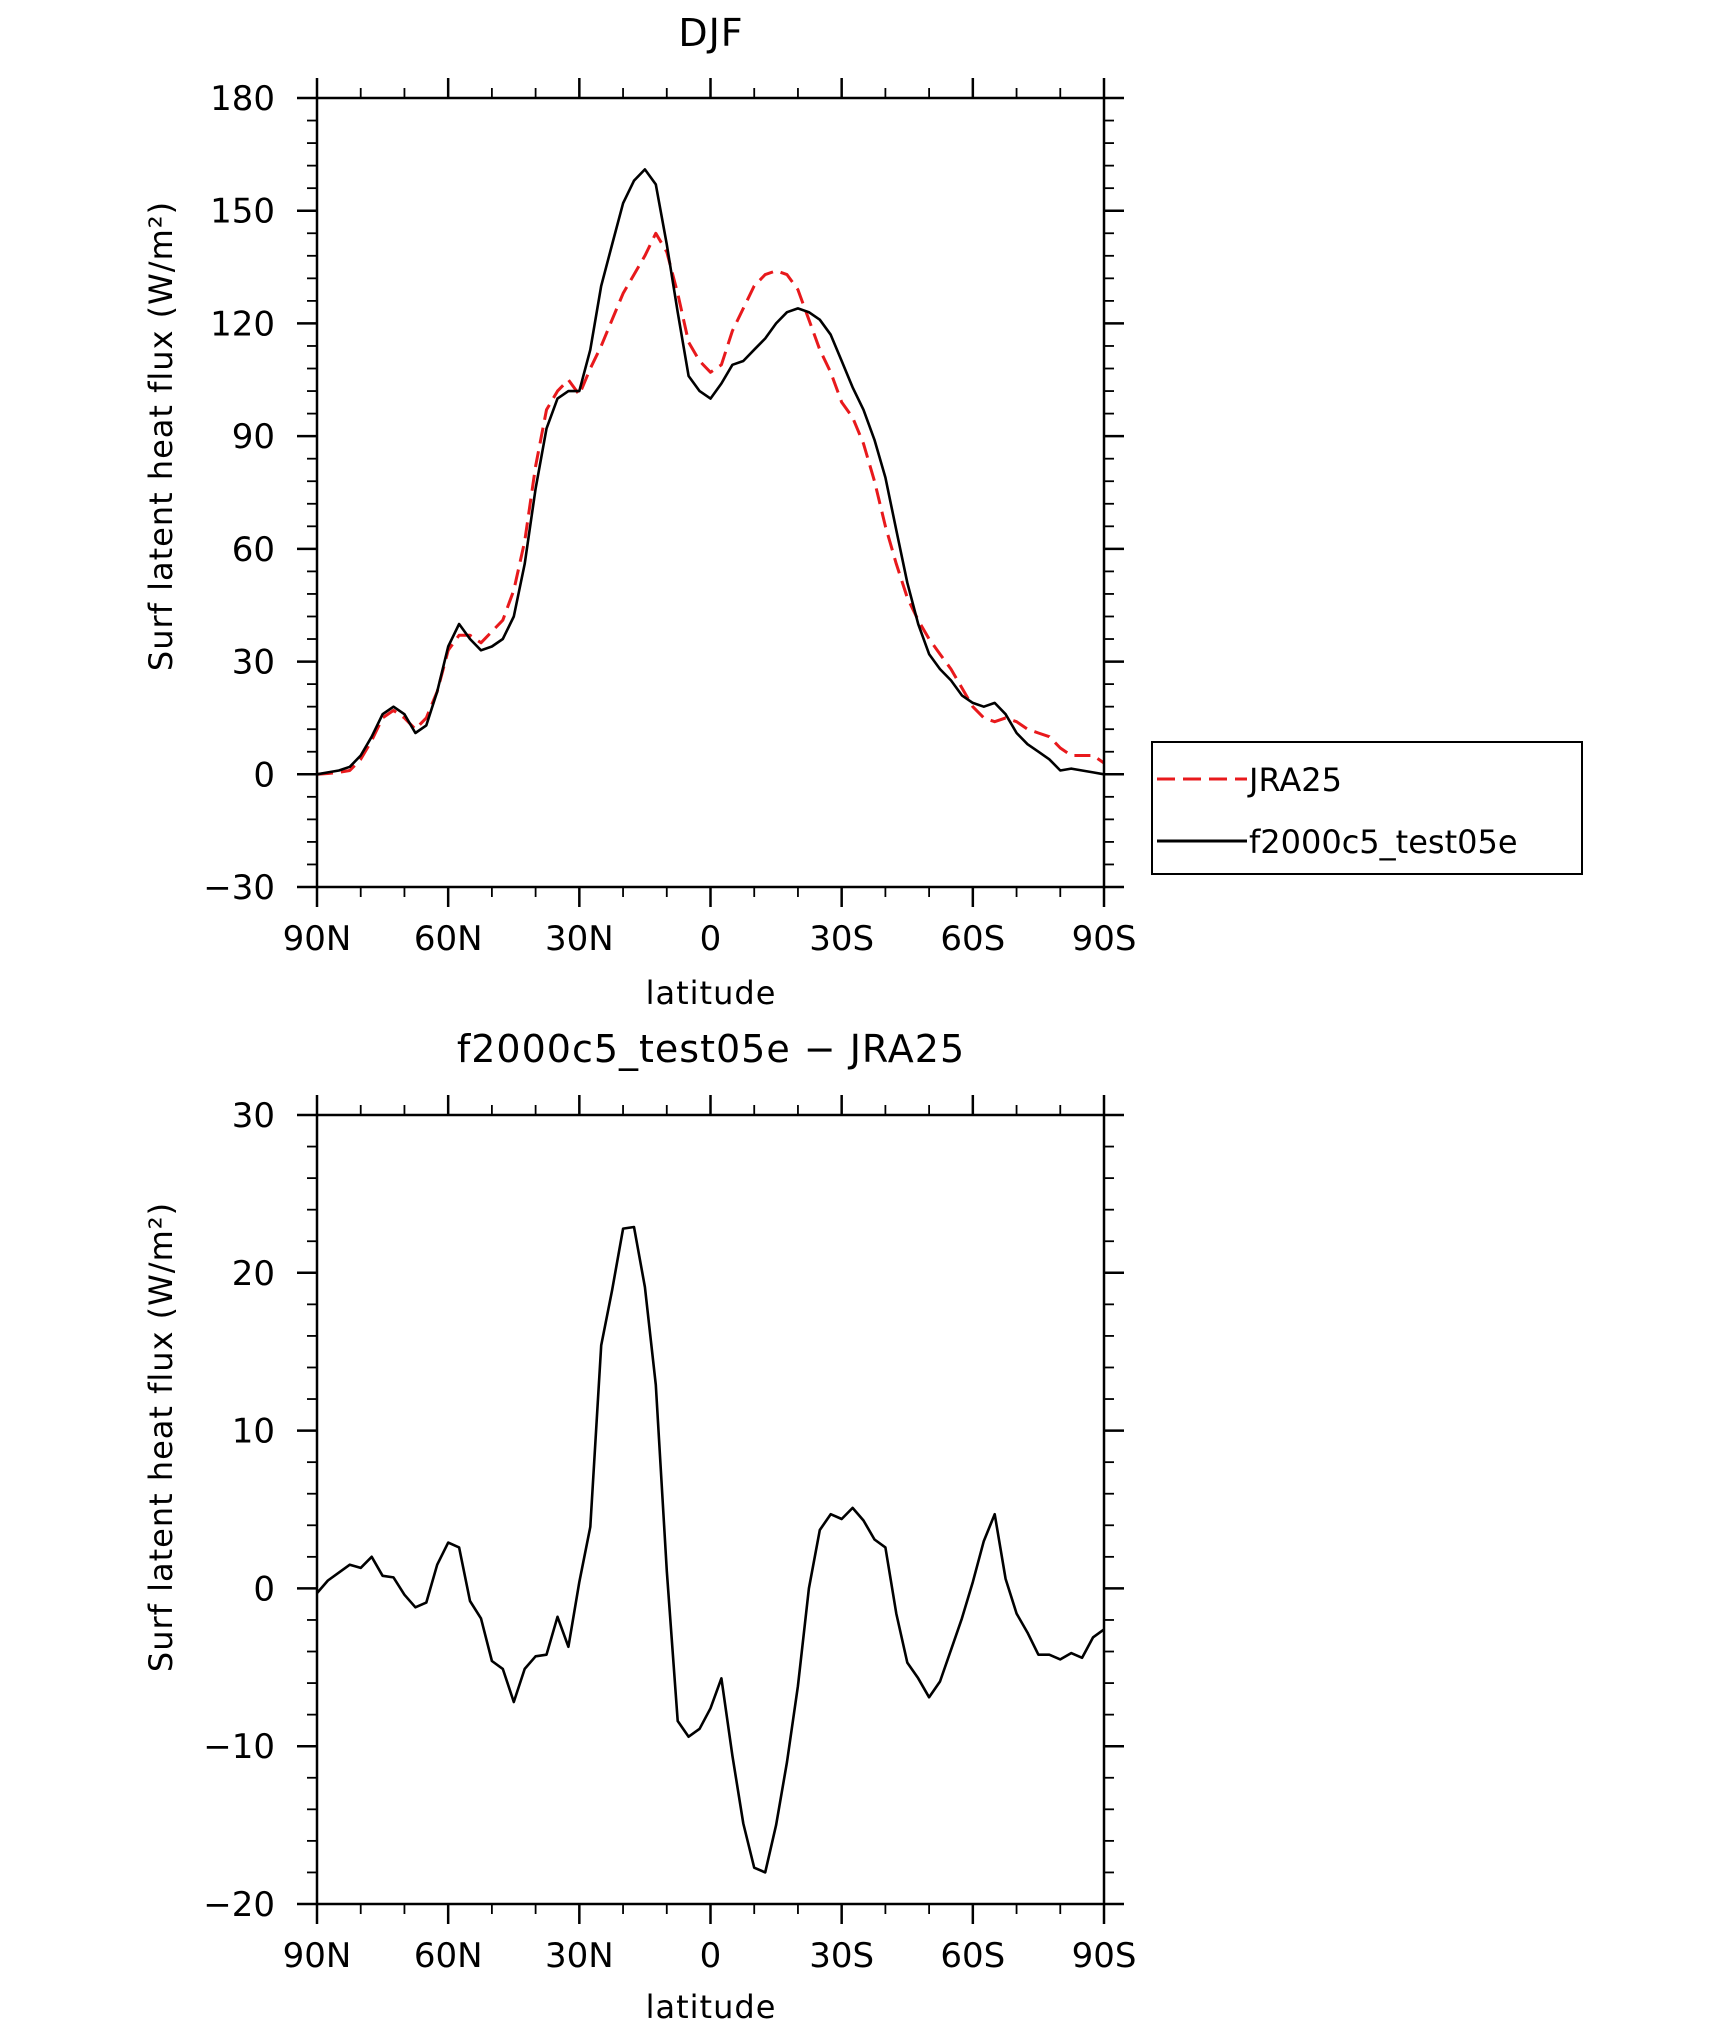 This screenshot has height=2021, width=1710. Describe the element at coordinates (239, 888) in the screenshot. I see `top-y-tick-label: −30` at that location.